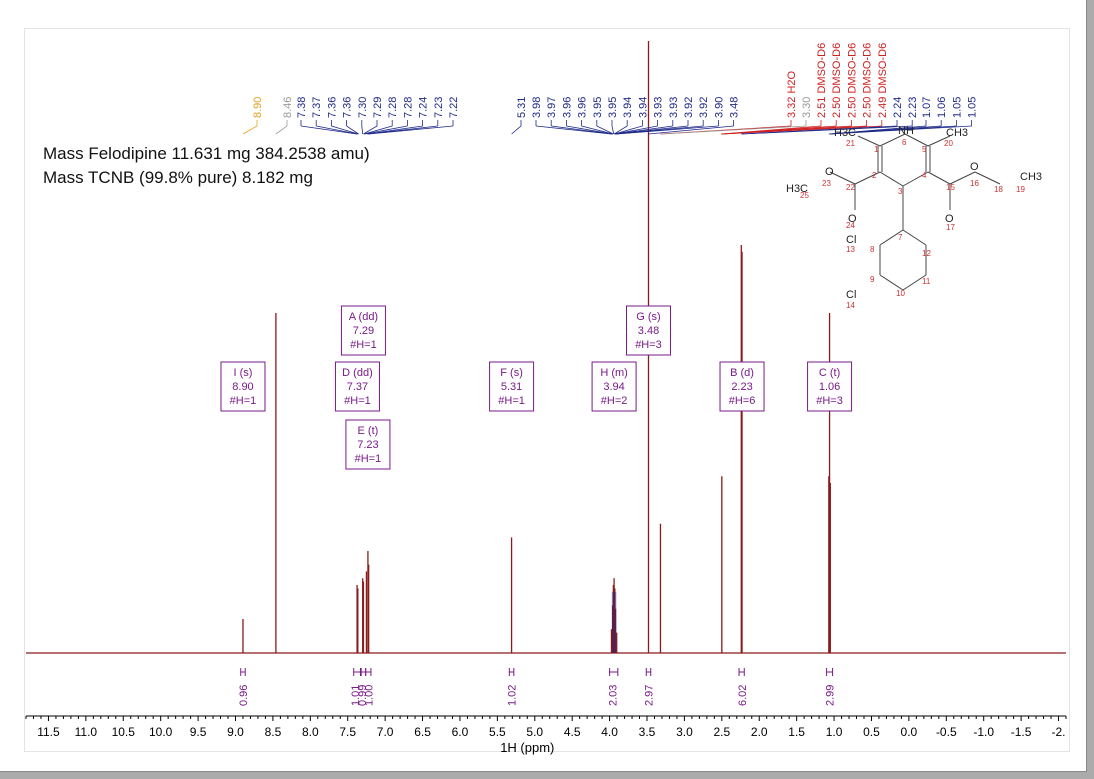  What do you see at coordinates (348, 107) in the screenshot?
I see `peak-shift-label: 7.36` at bounding box center [348, 107].